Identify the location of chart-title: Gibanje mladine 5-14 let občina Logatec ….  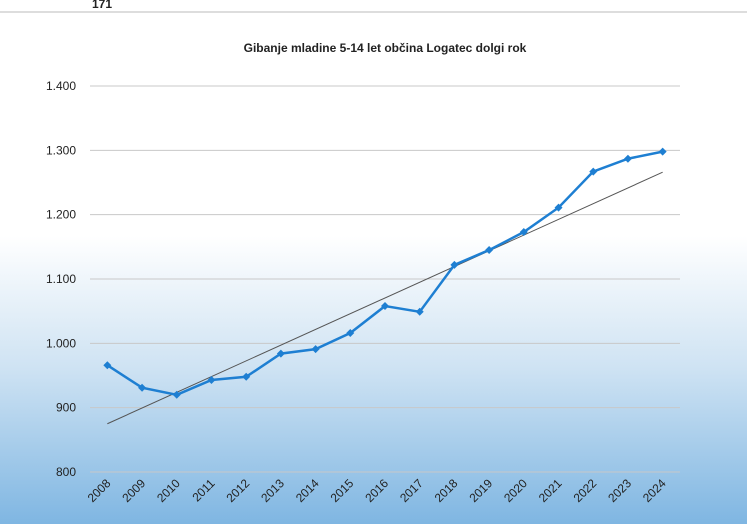
(385, 48).